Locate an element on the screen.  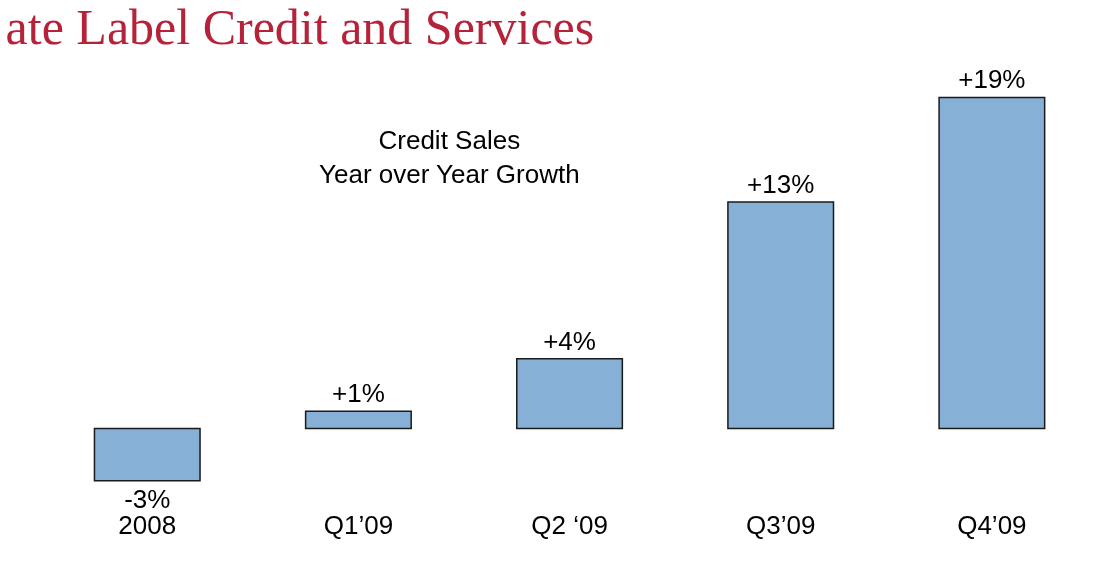
chart-title: ate Label Credit and Services is located at coordinates (300, 27).